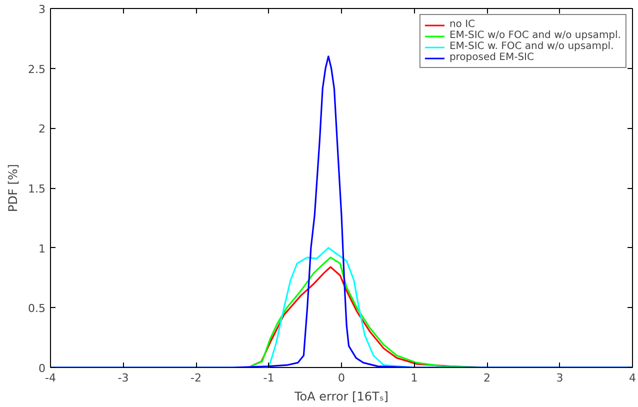  I want to click on x-tick-label: -2, so click(196, 378).